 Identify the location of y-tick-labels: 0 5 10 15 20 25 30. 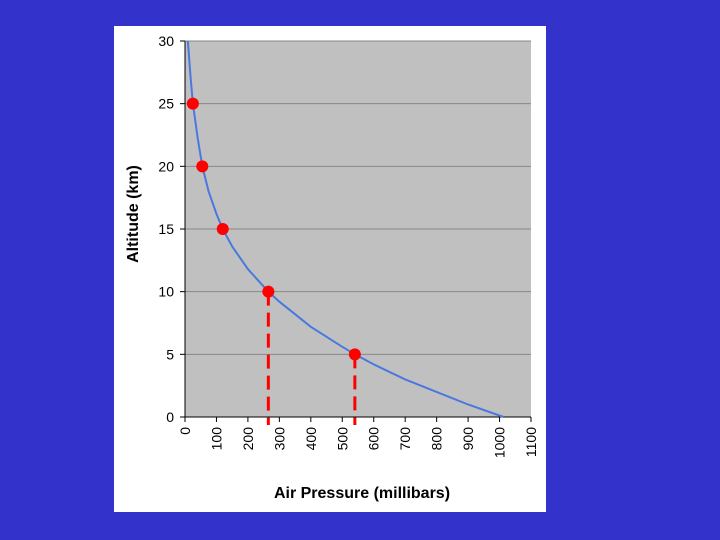
(166, 229).